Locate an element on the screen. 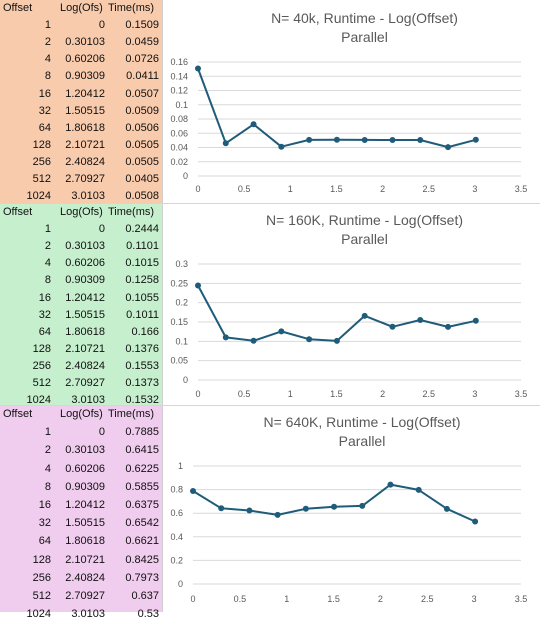 The image size is (540, 623). table-row: 32 1.50515 0.0509 is located at coordinates (81, 111).